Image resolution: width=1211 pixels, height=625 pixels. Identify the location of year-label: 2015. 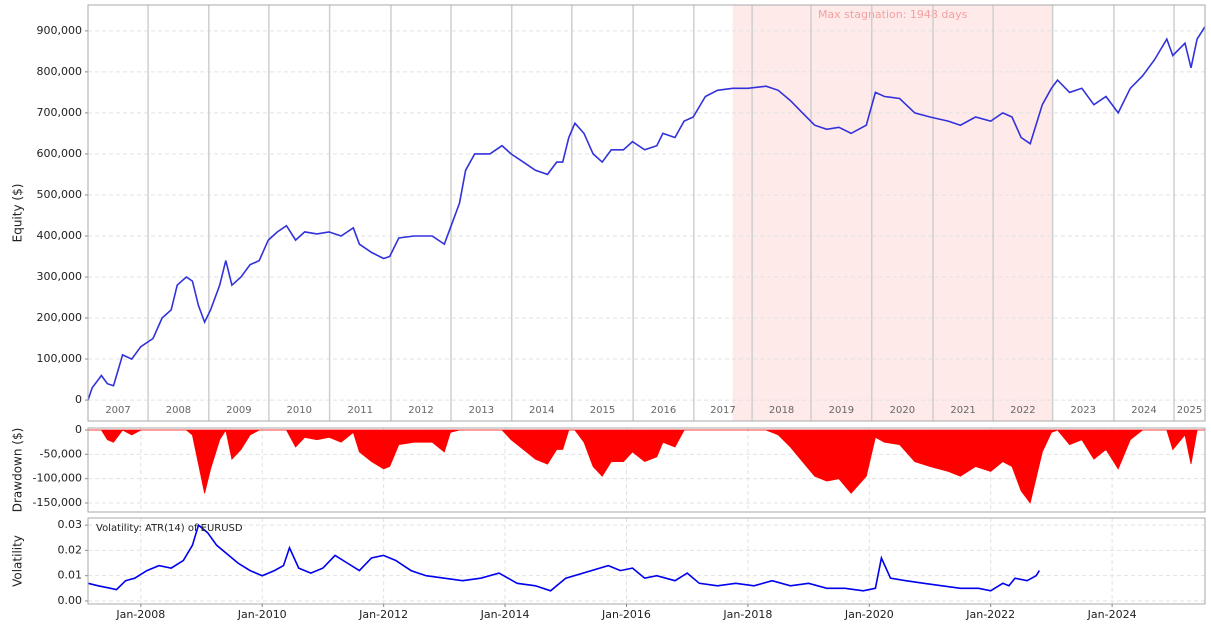
(602, 410).